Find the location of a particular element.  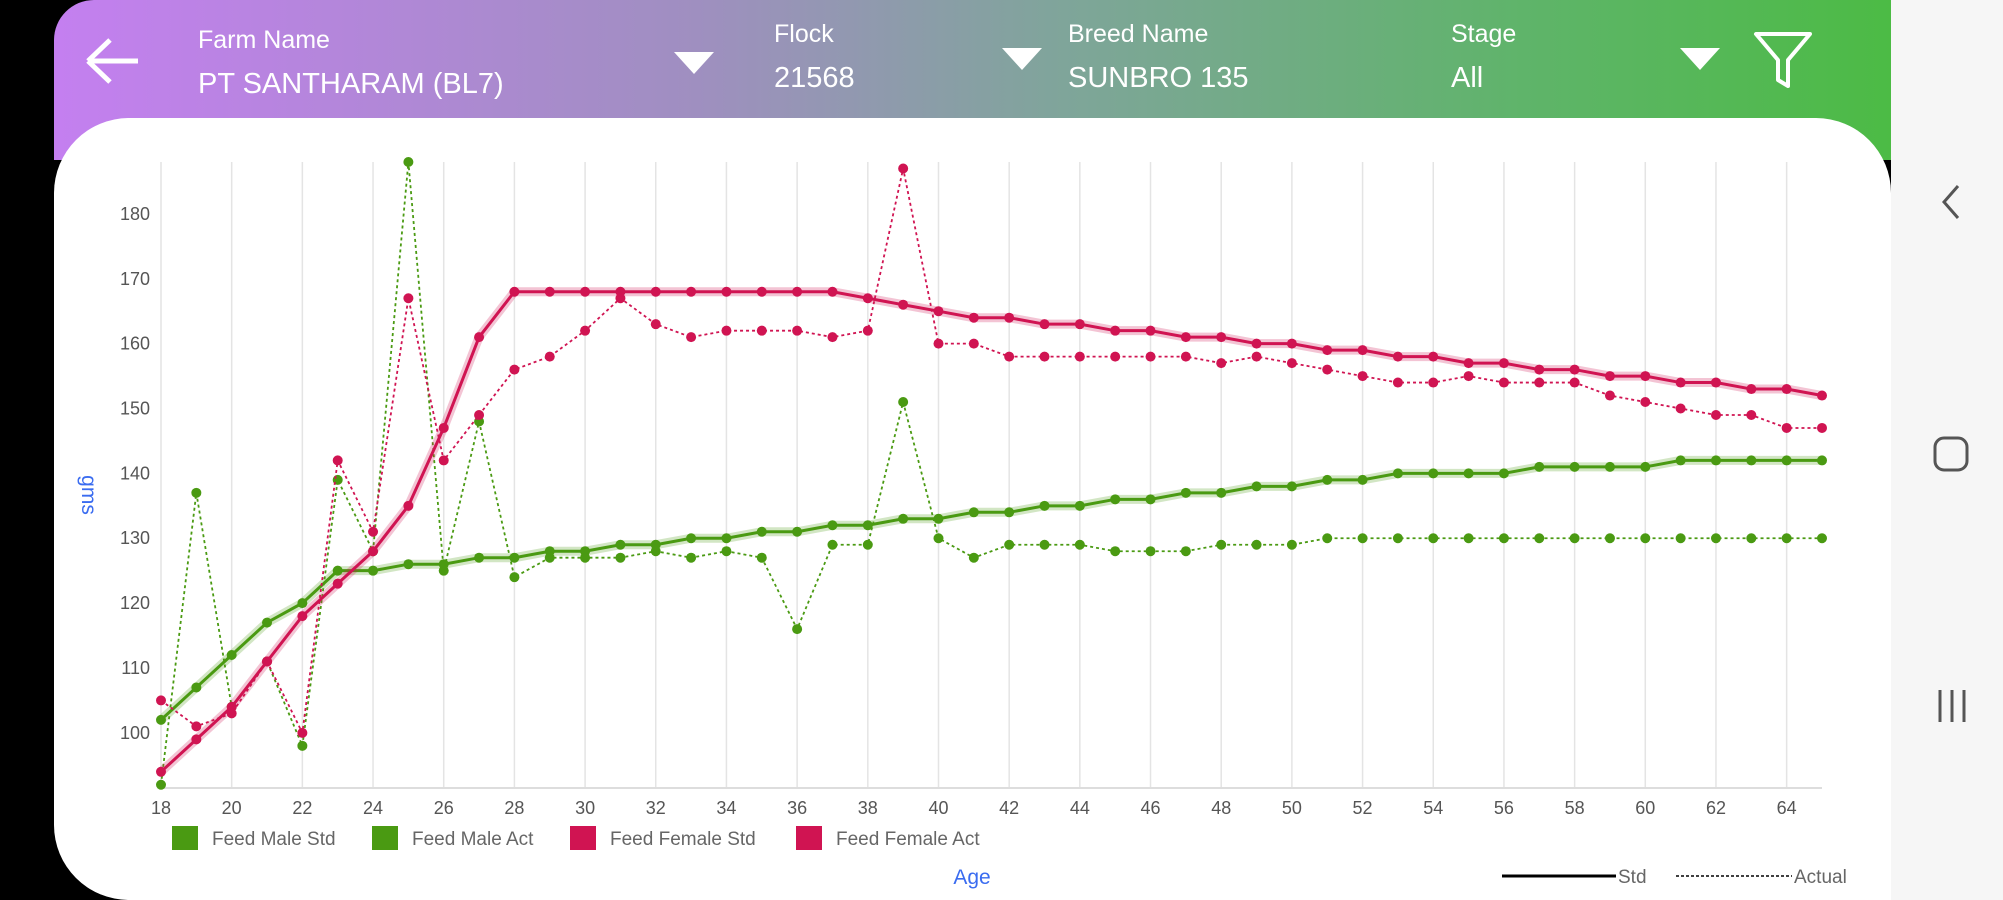

flock-dropdown-caret-icon is located at coordinates (1022, 59).